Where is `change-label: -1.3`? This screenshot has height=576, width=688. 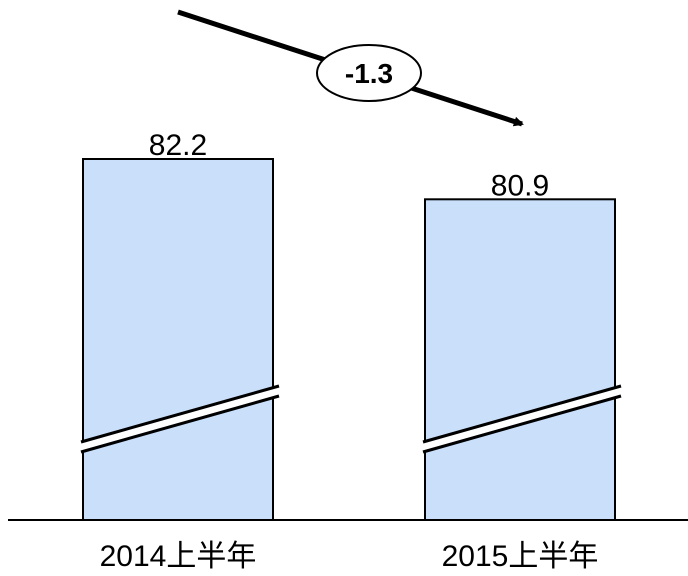 change-label: -1.3 is located at coordinates (369, 73).